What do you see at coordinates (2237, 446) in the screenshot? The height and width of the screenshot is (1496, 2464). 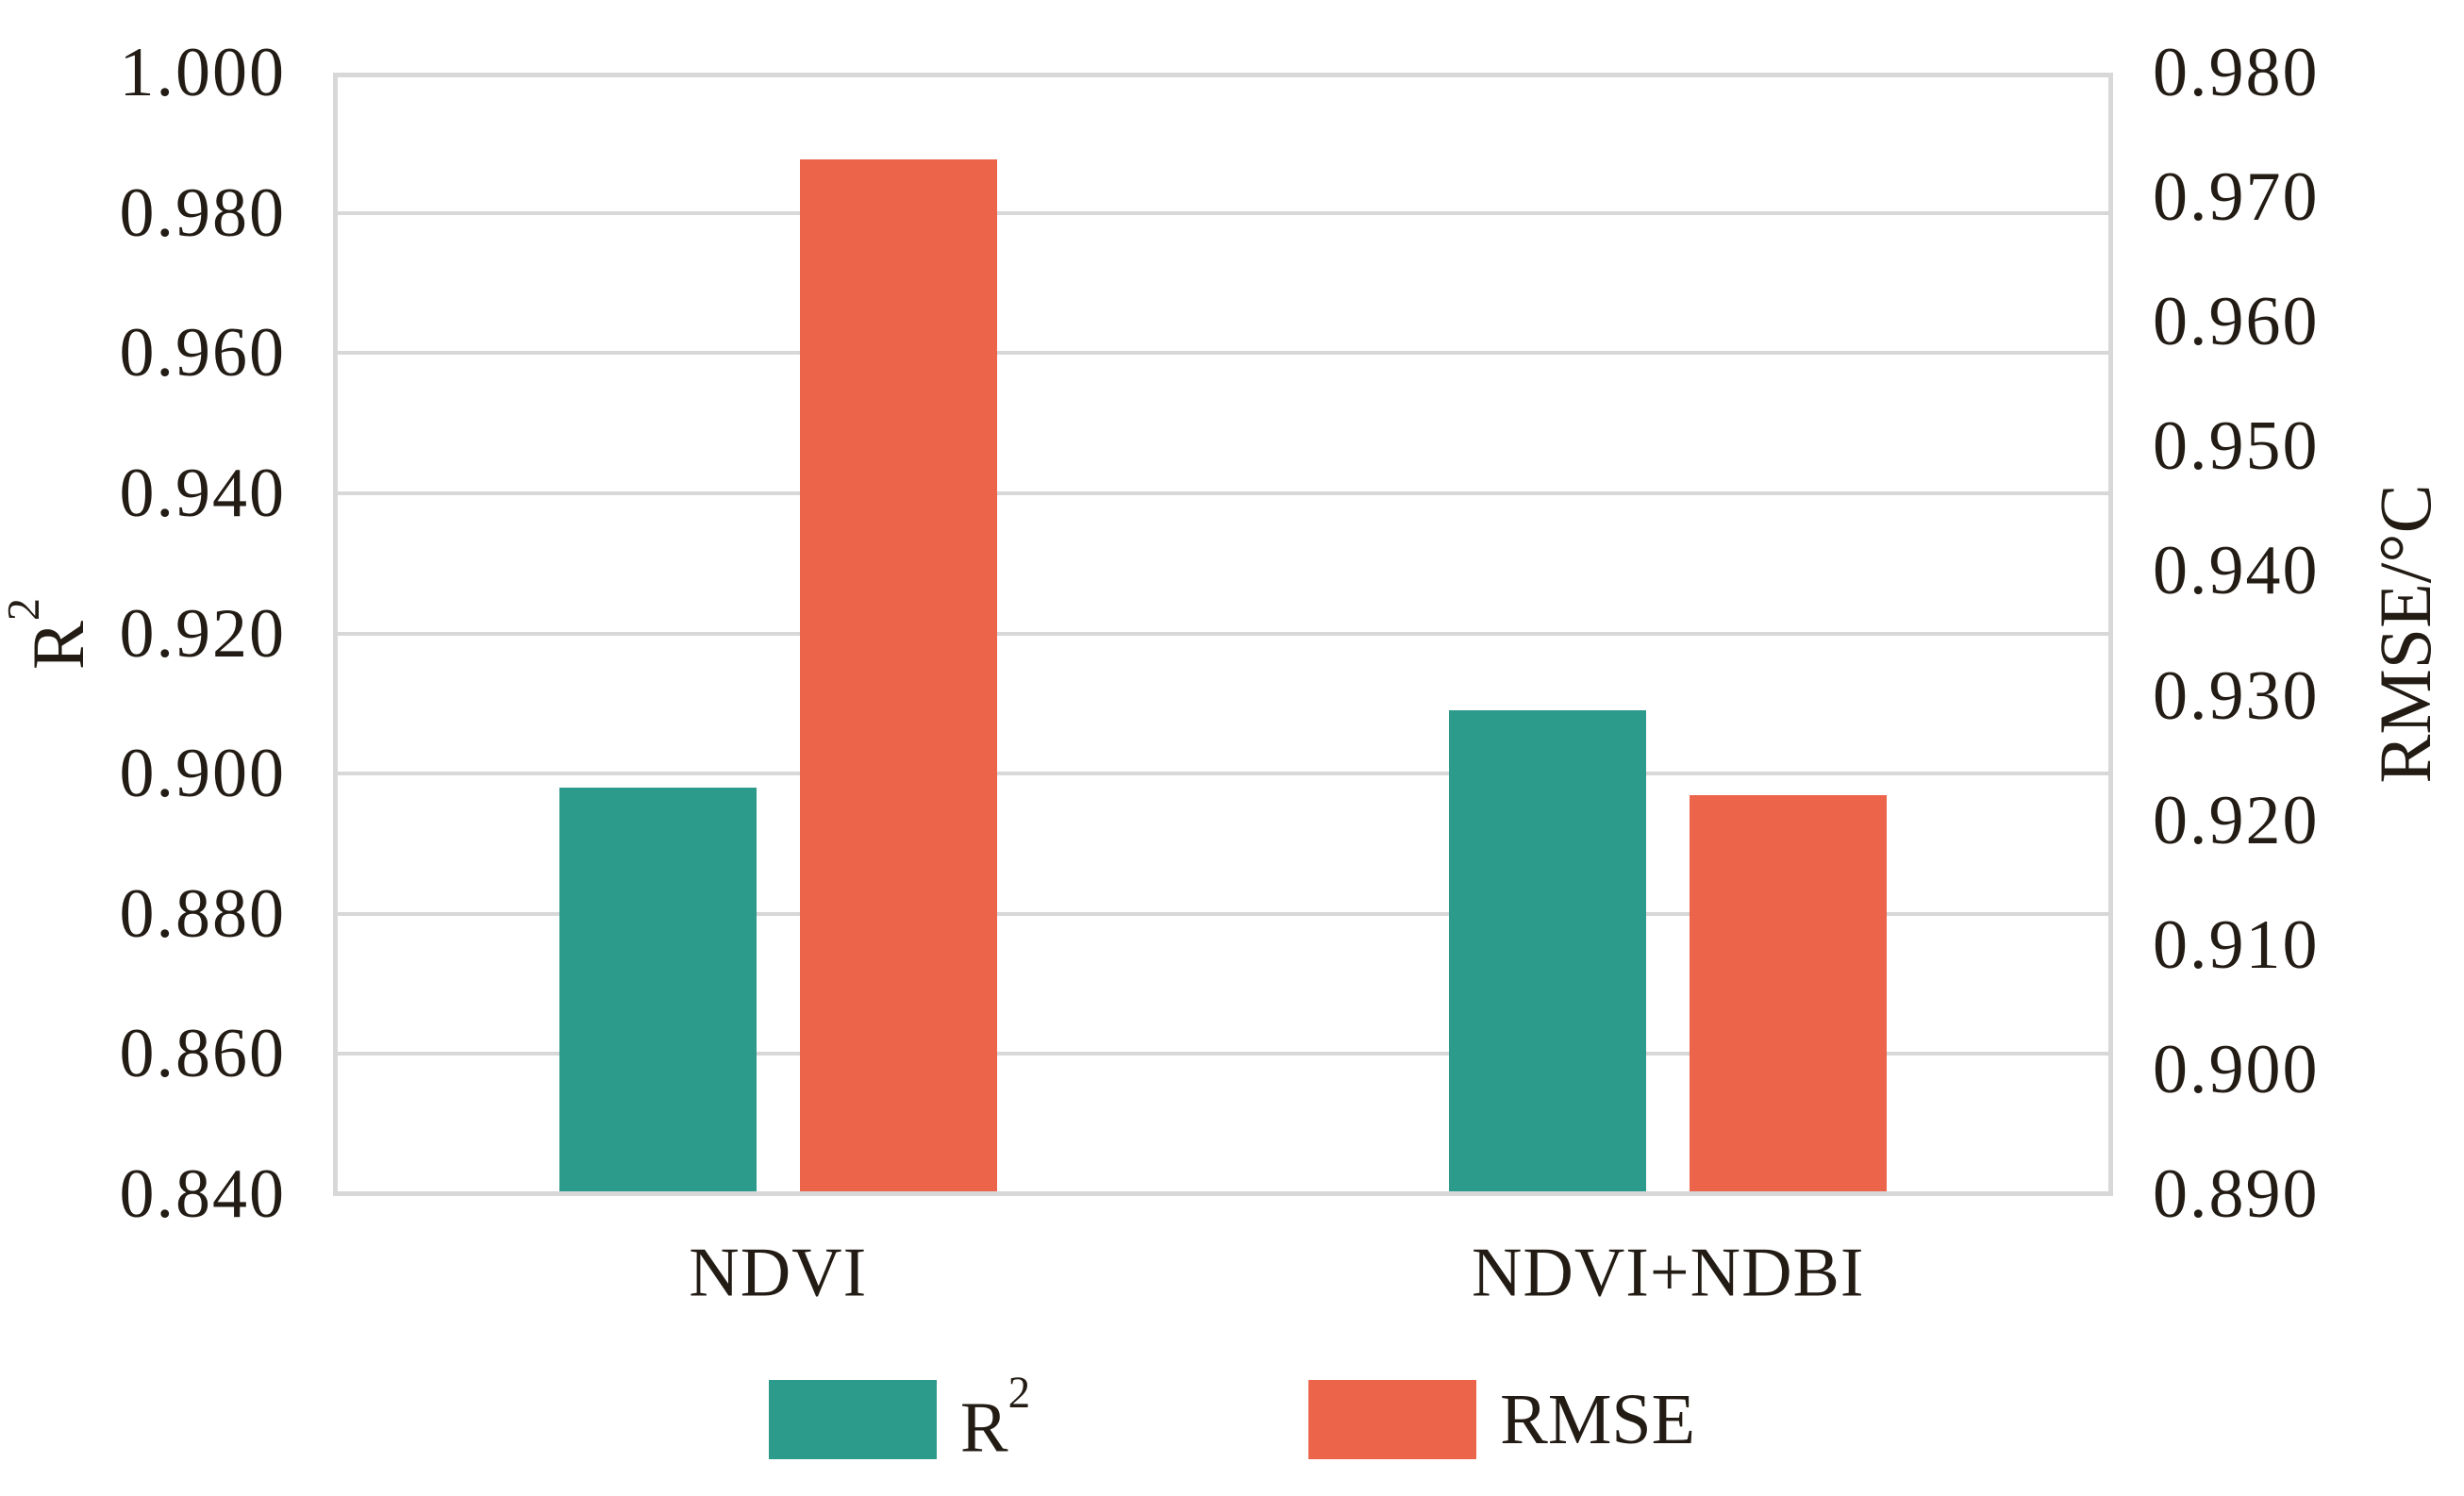 I see `y-right-tick-label: 0.950` at bounding box center [2237, 446].